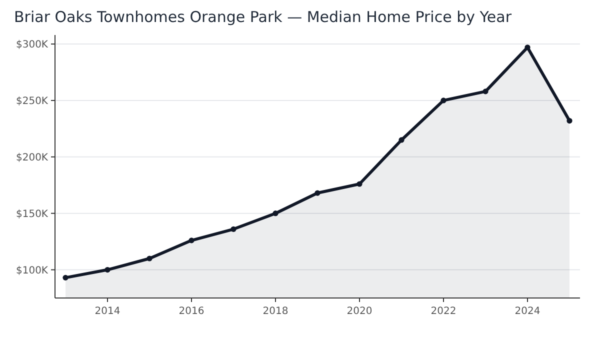  Describe the element at coordinates (275, 311) in the screenshot. I see `x-tick-label: 2018` at that location.